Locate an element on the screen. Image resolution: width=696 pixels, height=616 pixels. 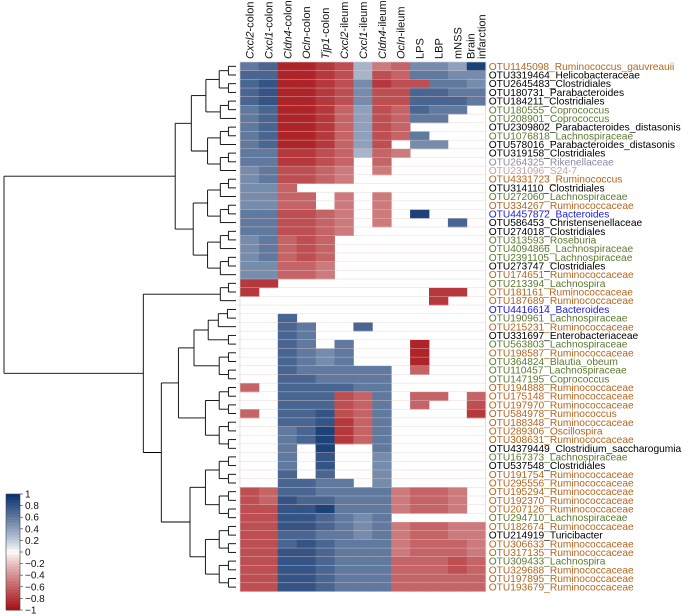
row-label: OTU147195_Coprococcus is located at coordinates (549, 379).